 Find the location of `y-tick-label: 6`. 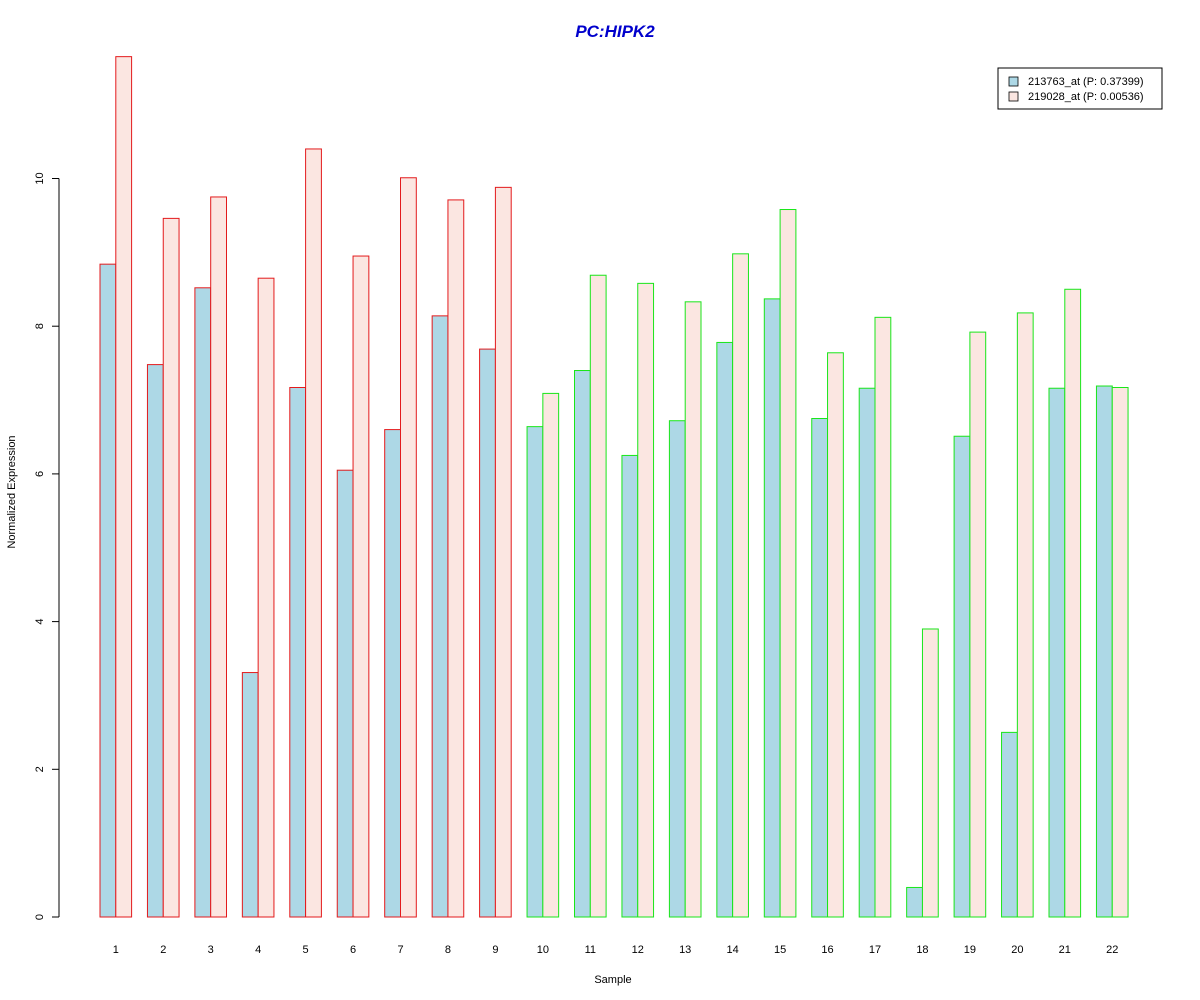

y-tick-label: 6 is located at coordinates (40, 474).